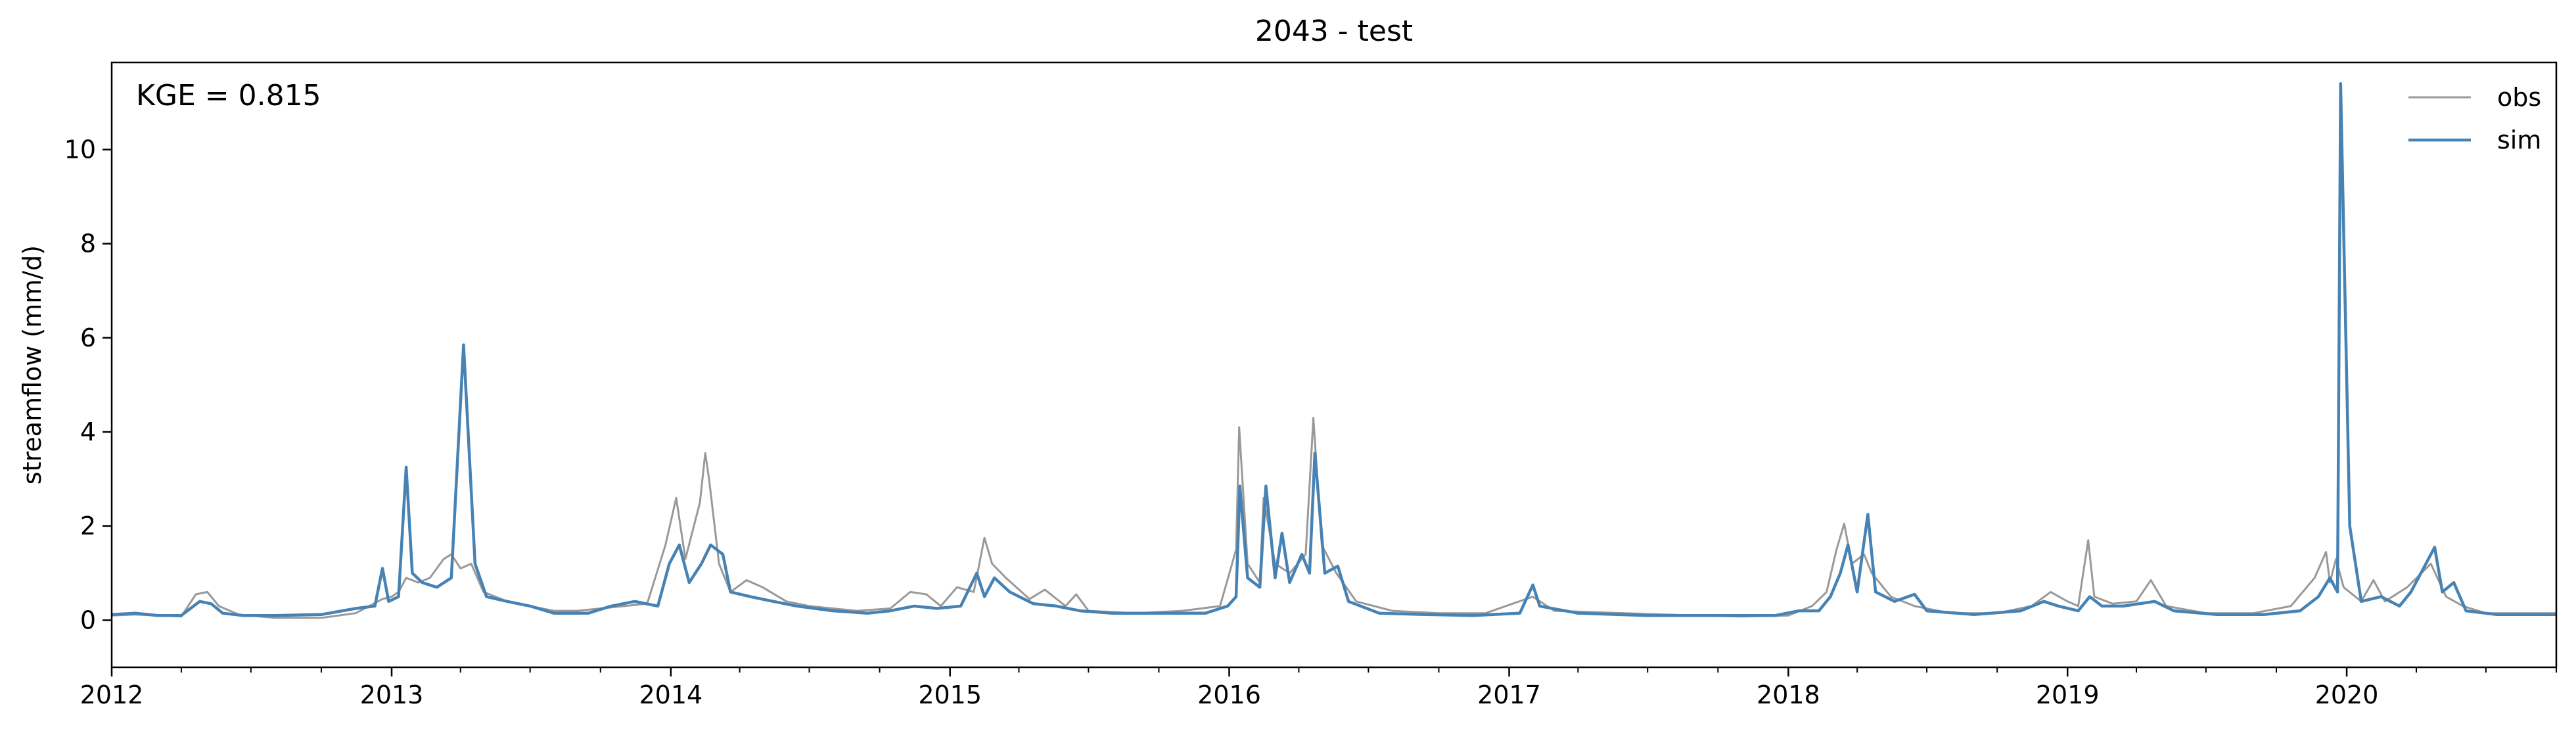 Image resolution: width=2576 pixels, height=735 pixels. What do you see at coordinates (88, 525) in the screenshot?
I see `y-tick-label: 2` at bounding box center [88, 525].